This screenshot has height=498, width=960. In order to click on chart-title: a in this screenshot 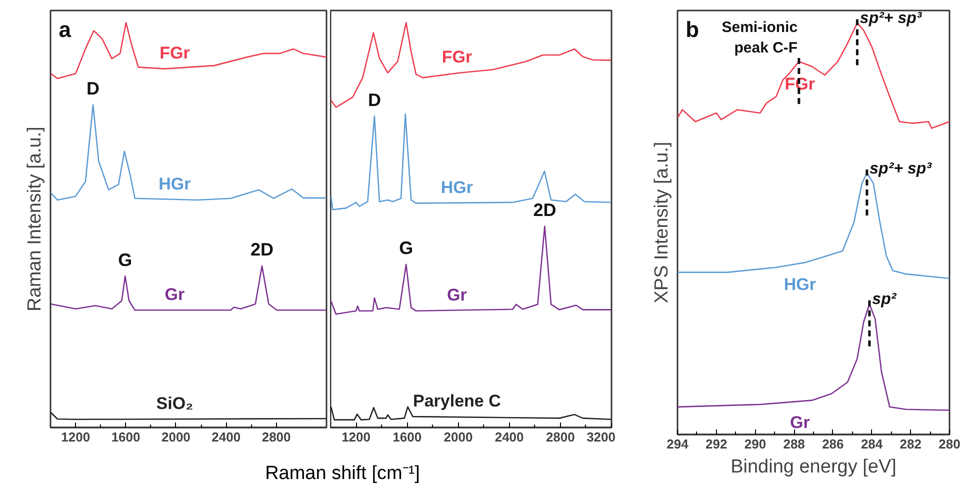, I will do `click(65, 29)`.